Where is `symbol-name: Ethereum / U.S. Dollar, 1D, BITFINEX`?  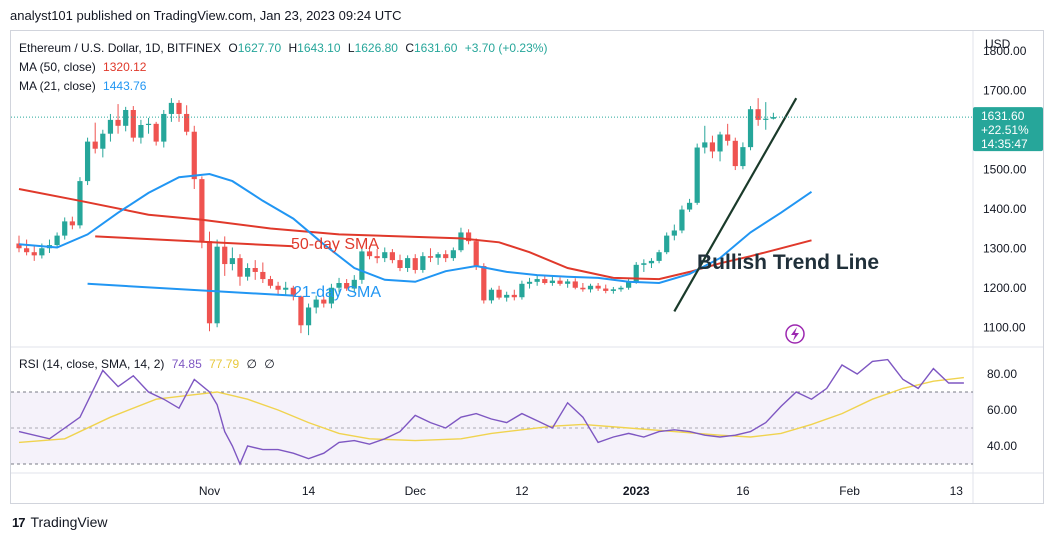 symbol-name: Ethereum / U.S. Dollar, 1D, BITFINEX is located at coordinates (120, 48).